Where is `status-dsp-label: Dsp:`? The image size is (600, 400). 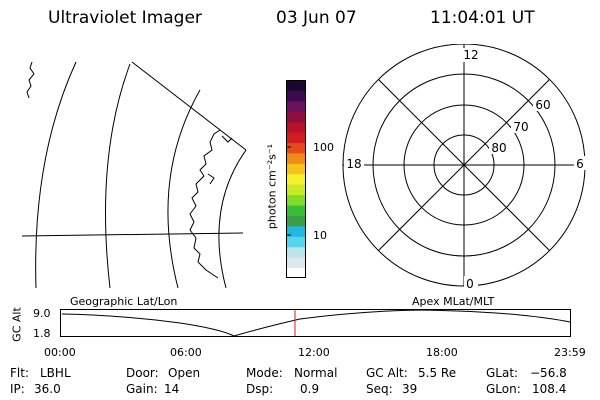 status-dsp-label: Dsp: is located at coordinates (260, 389).